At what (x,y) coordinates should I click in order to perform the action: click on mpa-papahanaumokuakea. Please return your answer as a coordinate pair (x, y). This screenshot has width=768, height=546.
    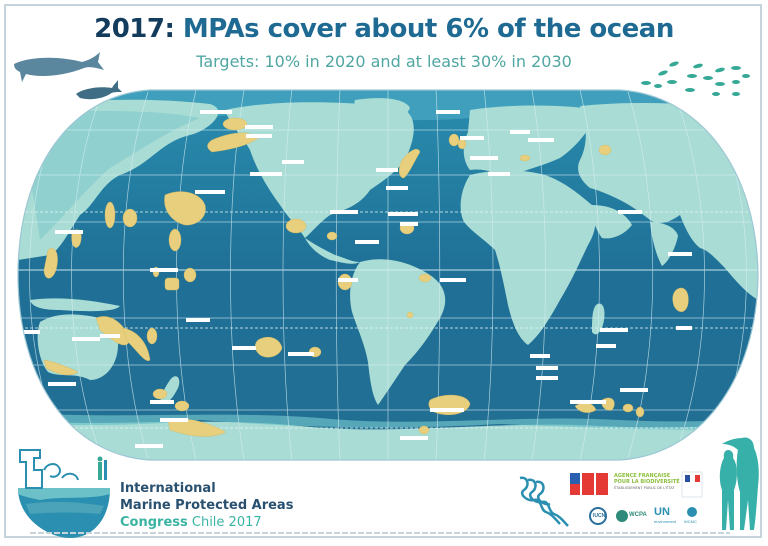
    Looking at the image, I should click on (185, 208).